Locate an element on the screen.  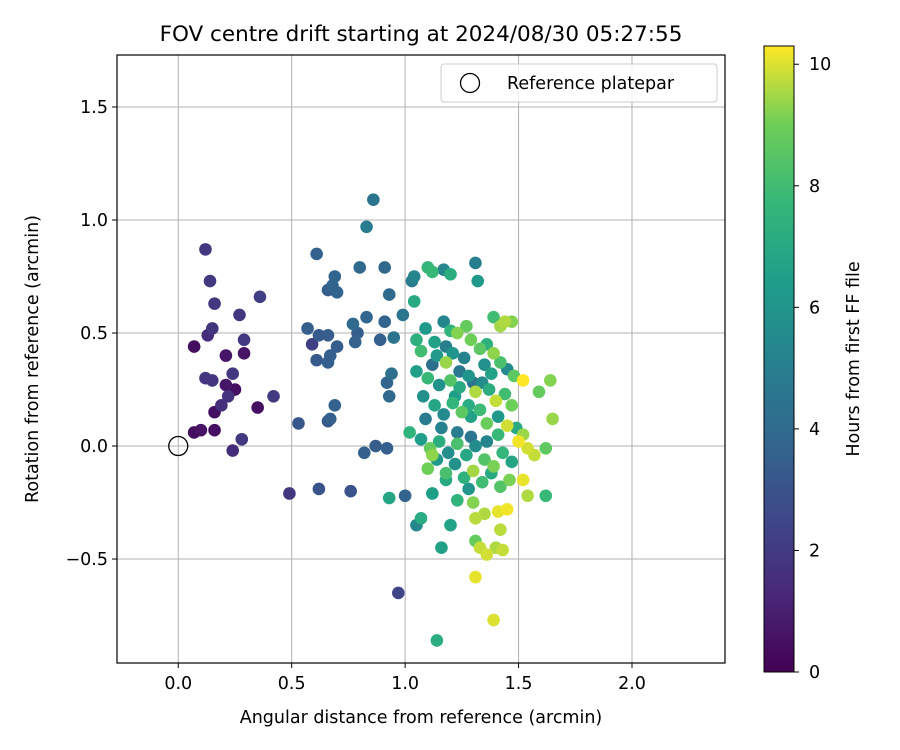
x-axis-label: Angular distance from reference (arcmin) is located at coordinates (421, 718).